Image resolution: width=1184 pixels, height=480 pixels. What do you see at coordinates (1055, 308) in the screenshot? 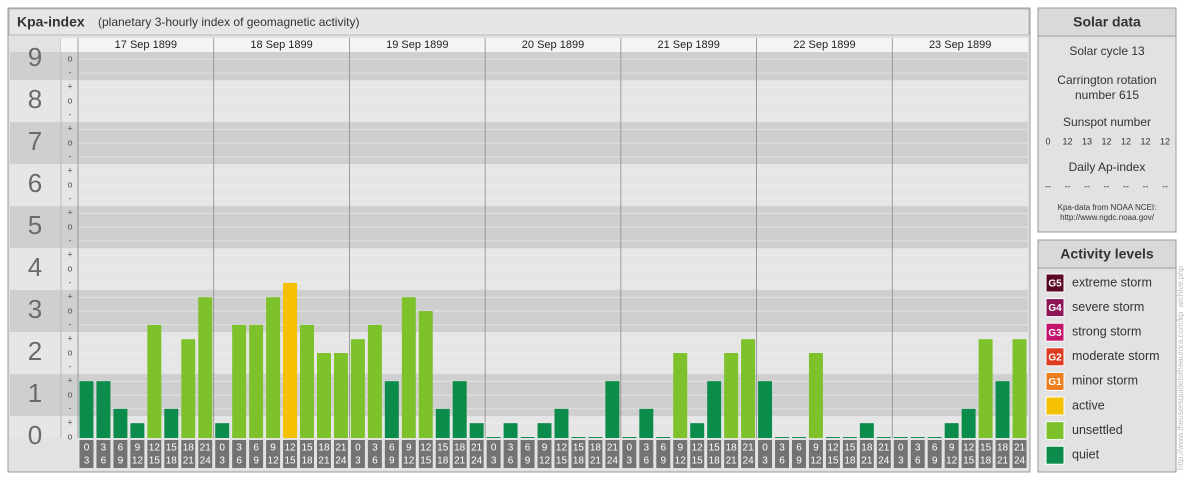
I see `level-code: G4` at bounding box center [1055, 308].